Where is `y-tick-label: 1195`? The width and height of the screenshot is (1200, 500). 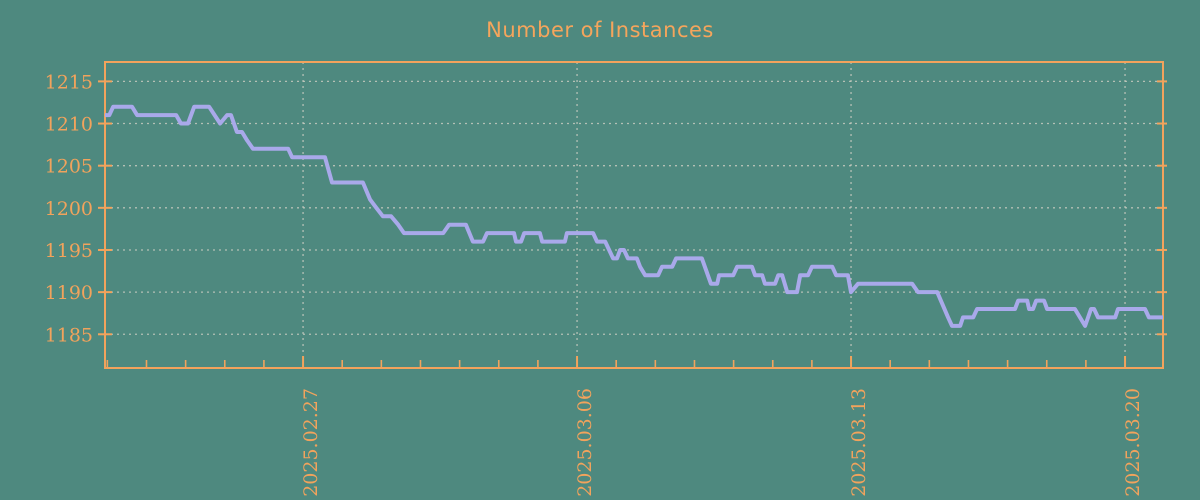
y-tick-label: 1195 is located at coordinates (69, 251).